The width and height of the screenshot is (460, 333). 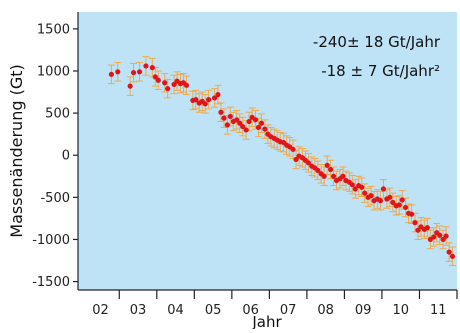 What do you see at coordinates (66, 156) in the screenshot?
I see `y-tick-label: 0` at bounding box center [66, 156].